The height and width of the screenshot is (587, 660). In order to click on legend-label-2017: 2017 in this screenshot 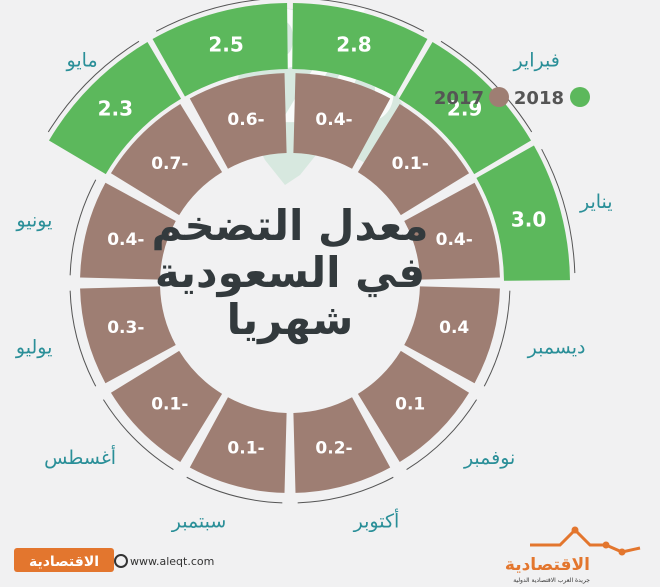, I will do `click(459, 98)`.